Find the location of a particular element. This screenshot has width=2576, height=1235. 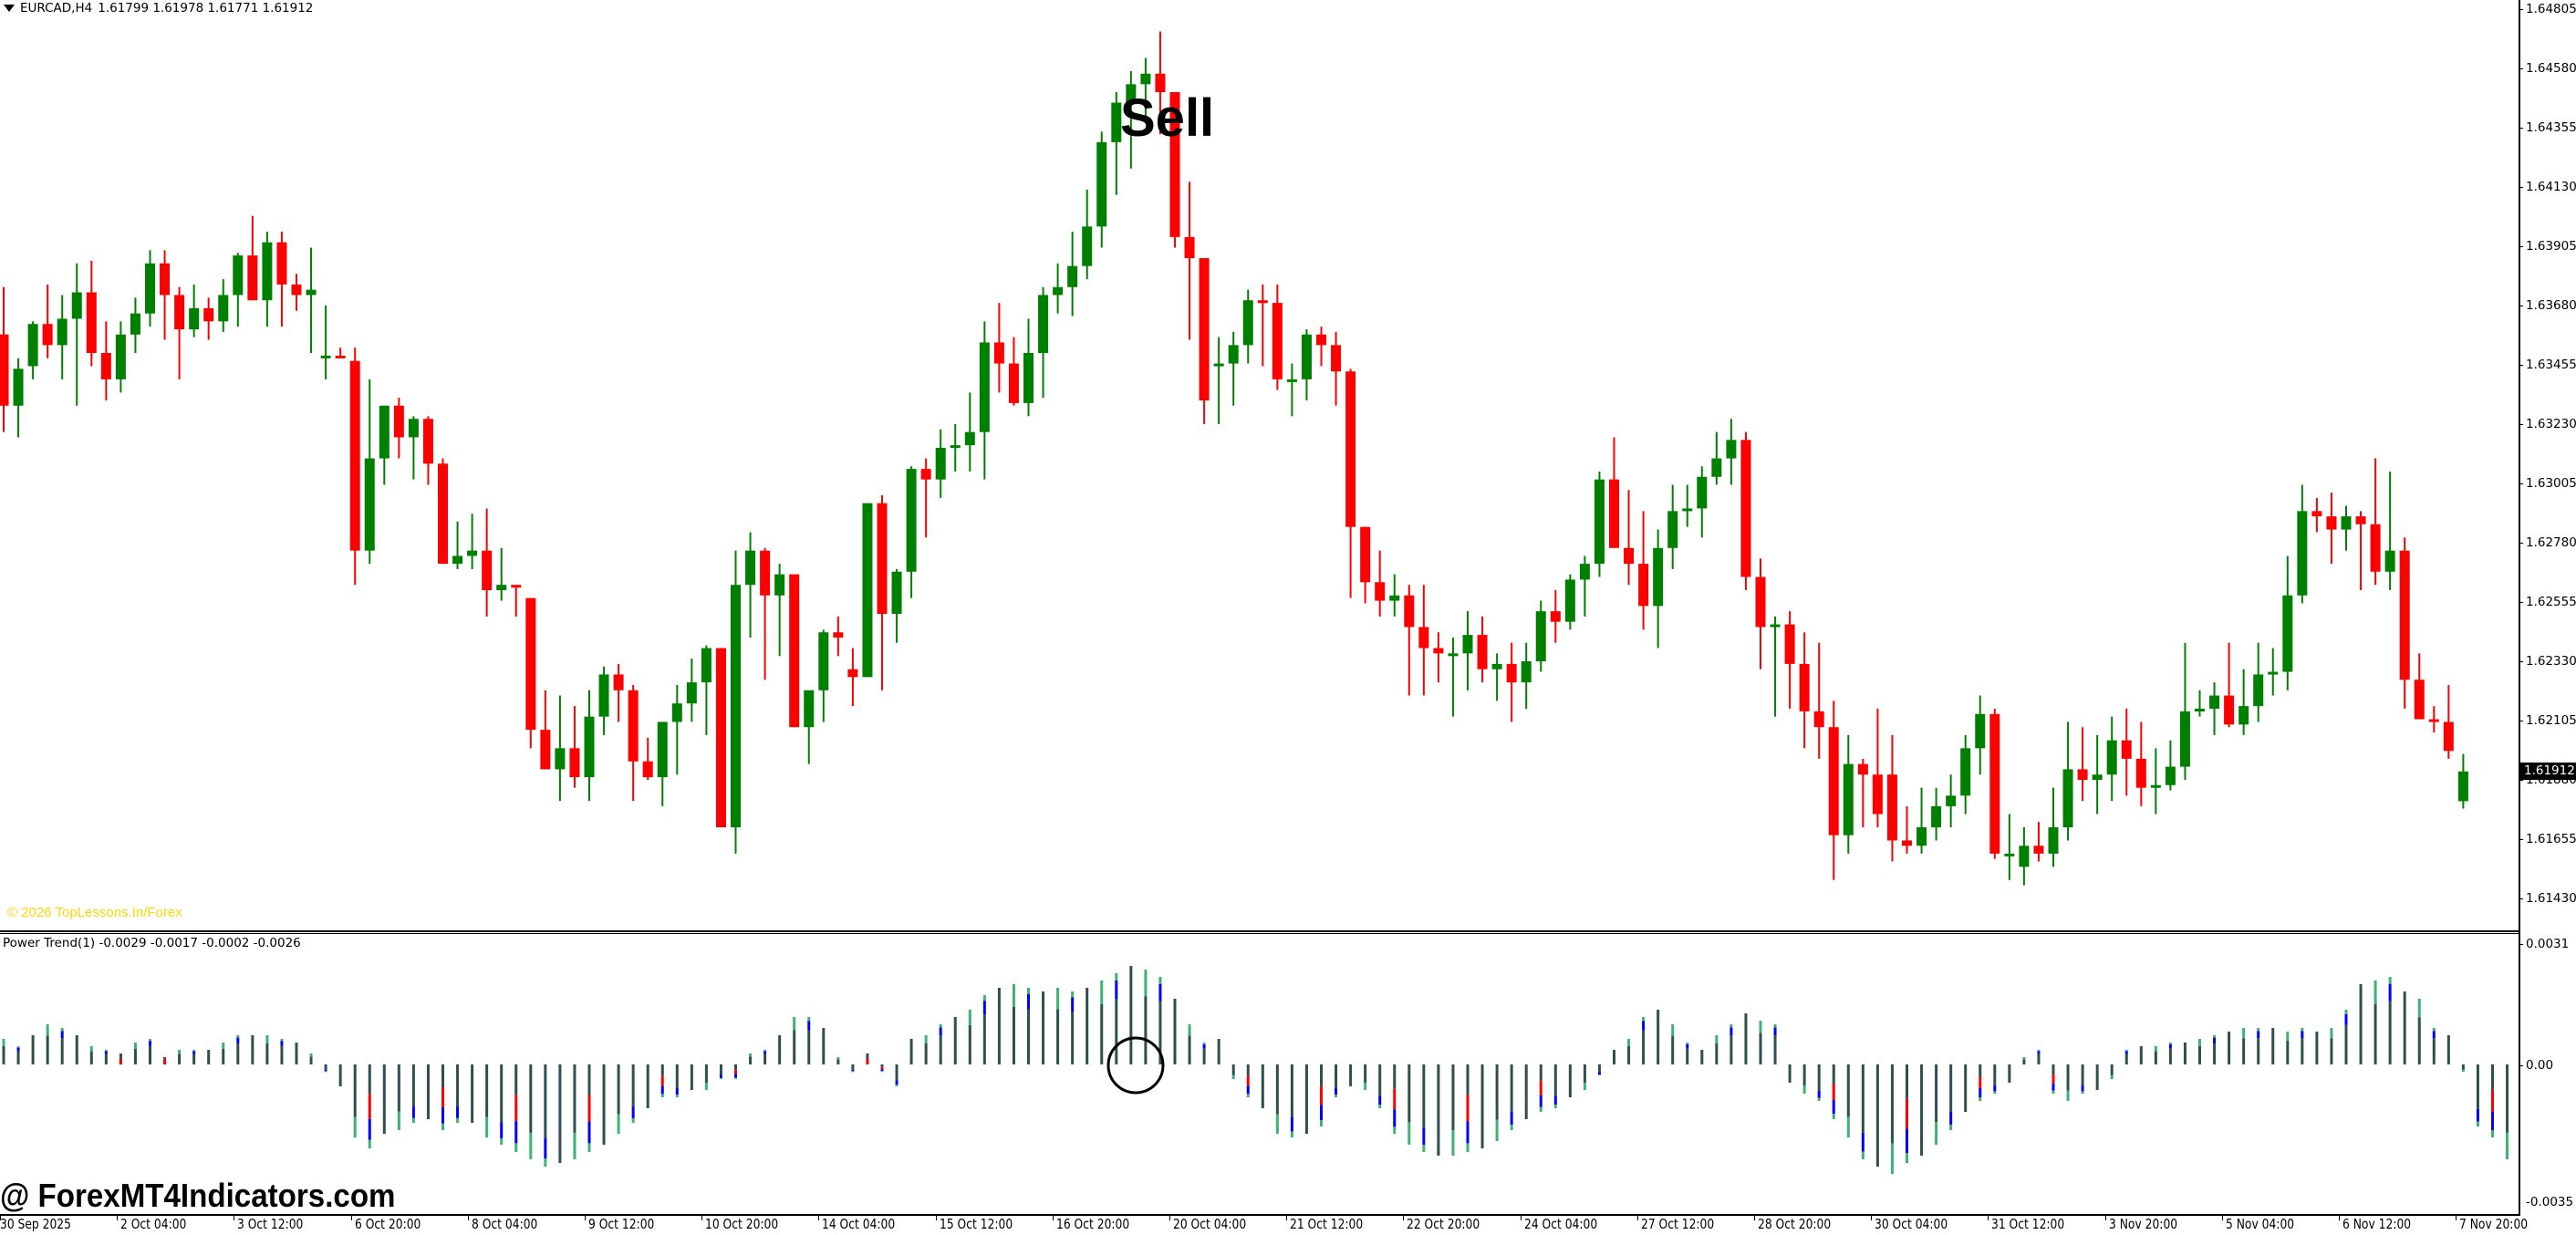

time-axis-label: 20 Oct 04:00 is located at coordinates (1210, 1224).